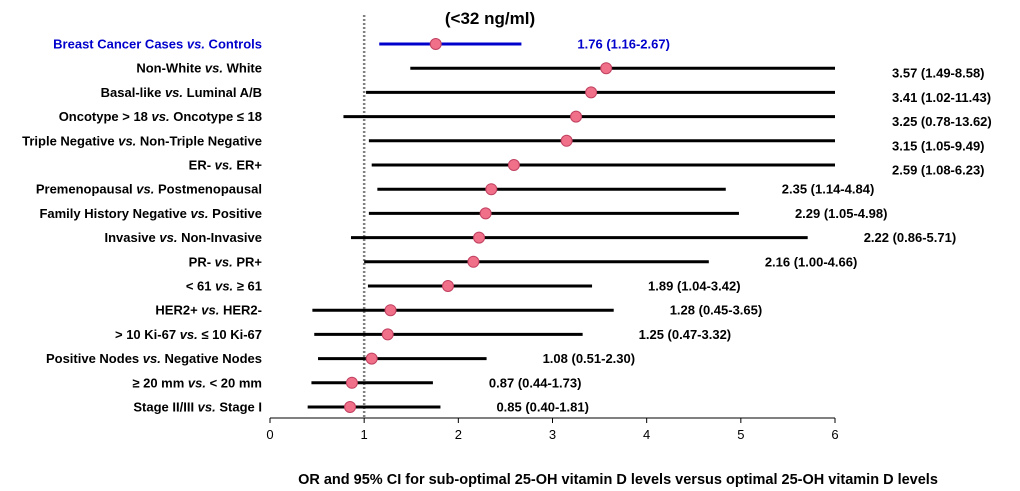  I want to click on or-ci-value: 1.28 (0.45-3.65), so click(716, 310).